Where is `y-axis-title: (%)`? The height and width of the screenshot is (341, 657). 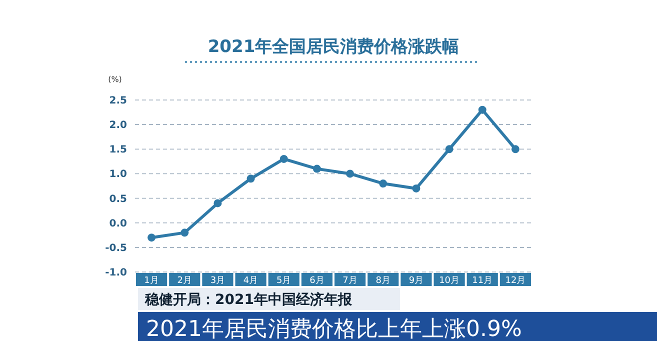
y-axis-title: (%) is located at coordinates (115, 79).